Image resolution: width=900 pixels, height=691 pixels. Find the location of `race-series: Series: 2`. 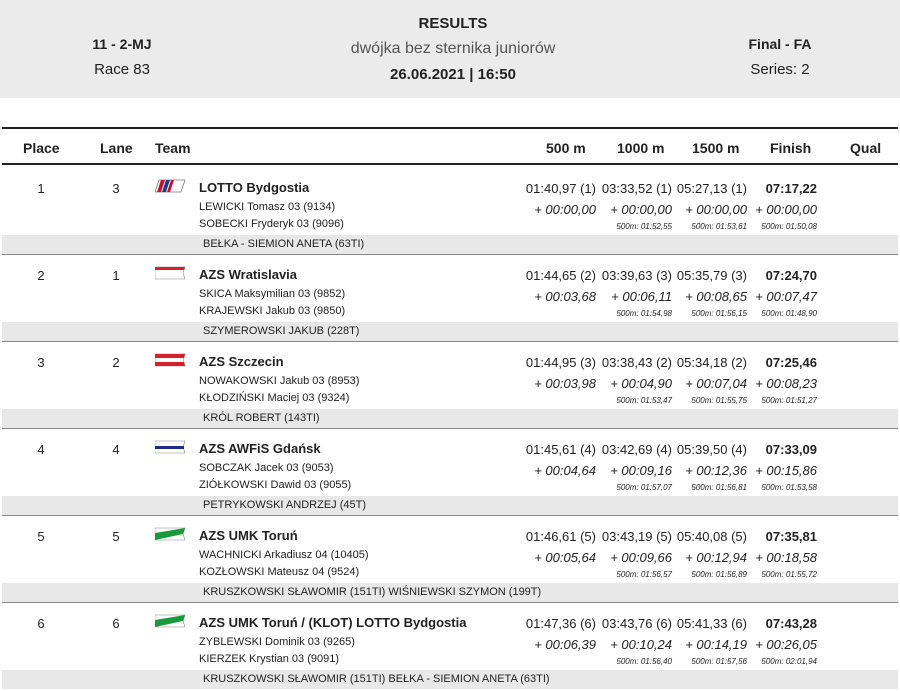

race-series: Series: 2 is located at coordinates (780, 69).